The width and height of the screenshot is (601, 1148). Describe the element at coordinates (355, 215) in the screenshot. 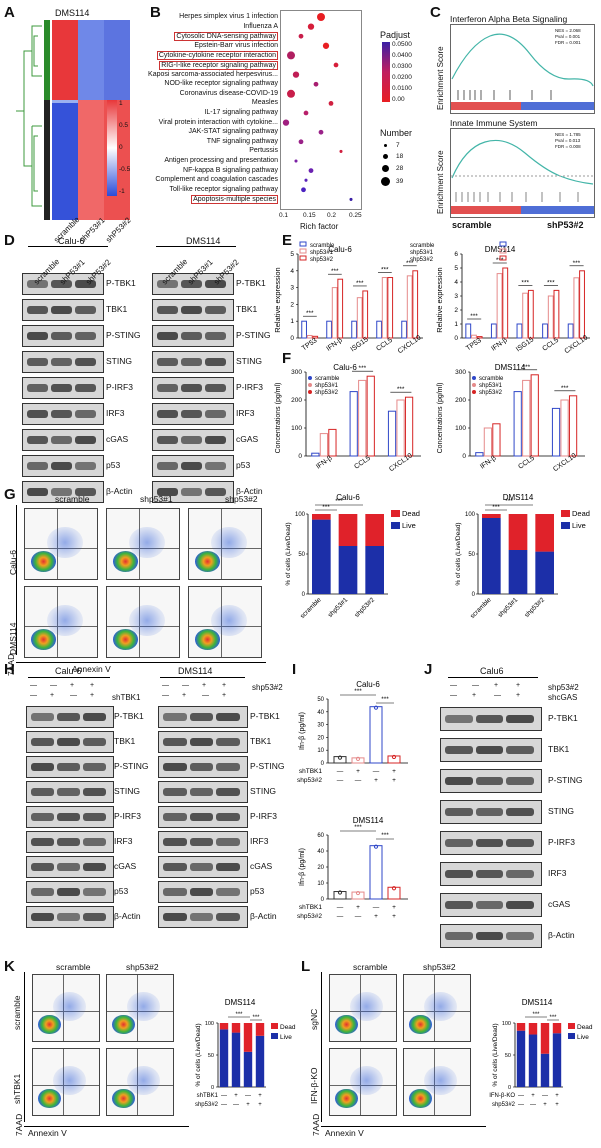

I see `x-tick: 0.25` at that location.